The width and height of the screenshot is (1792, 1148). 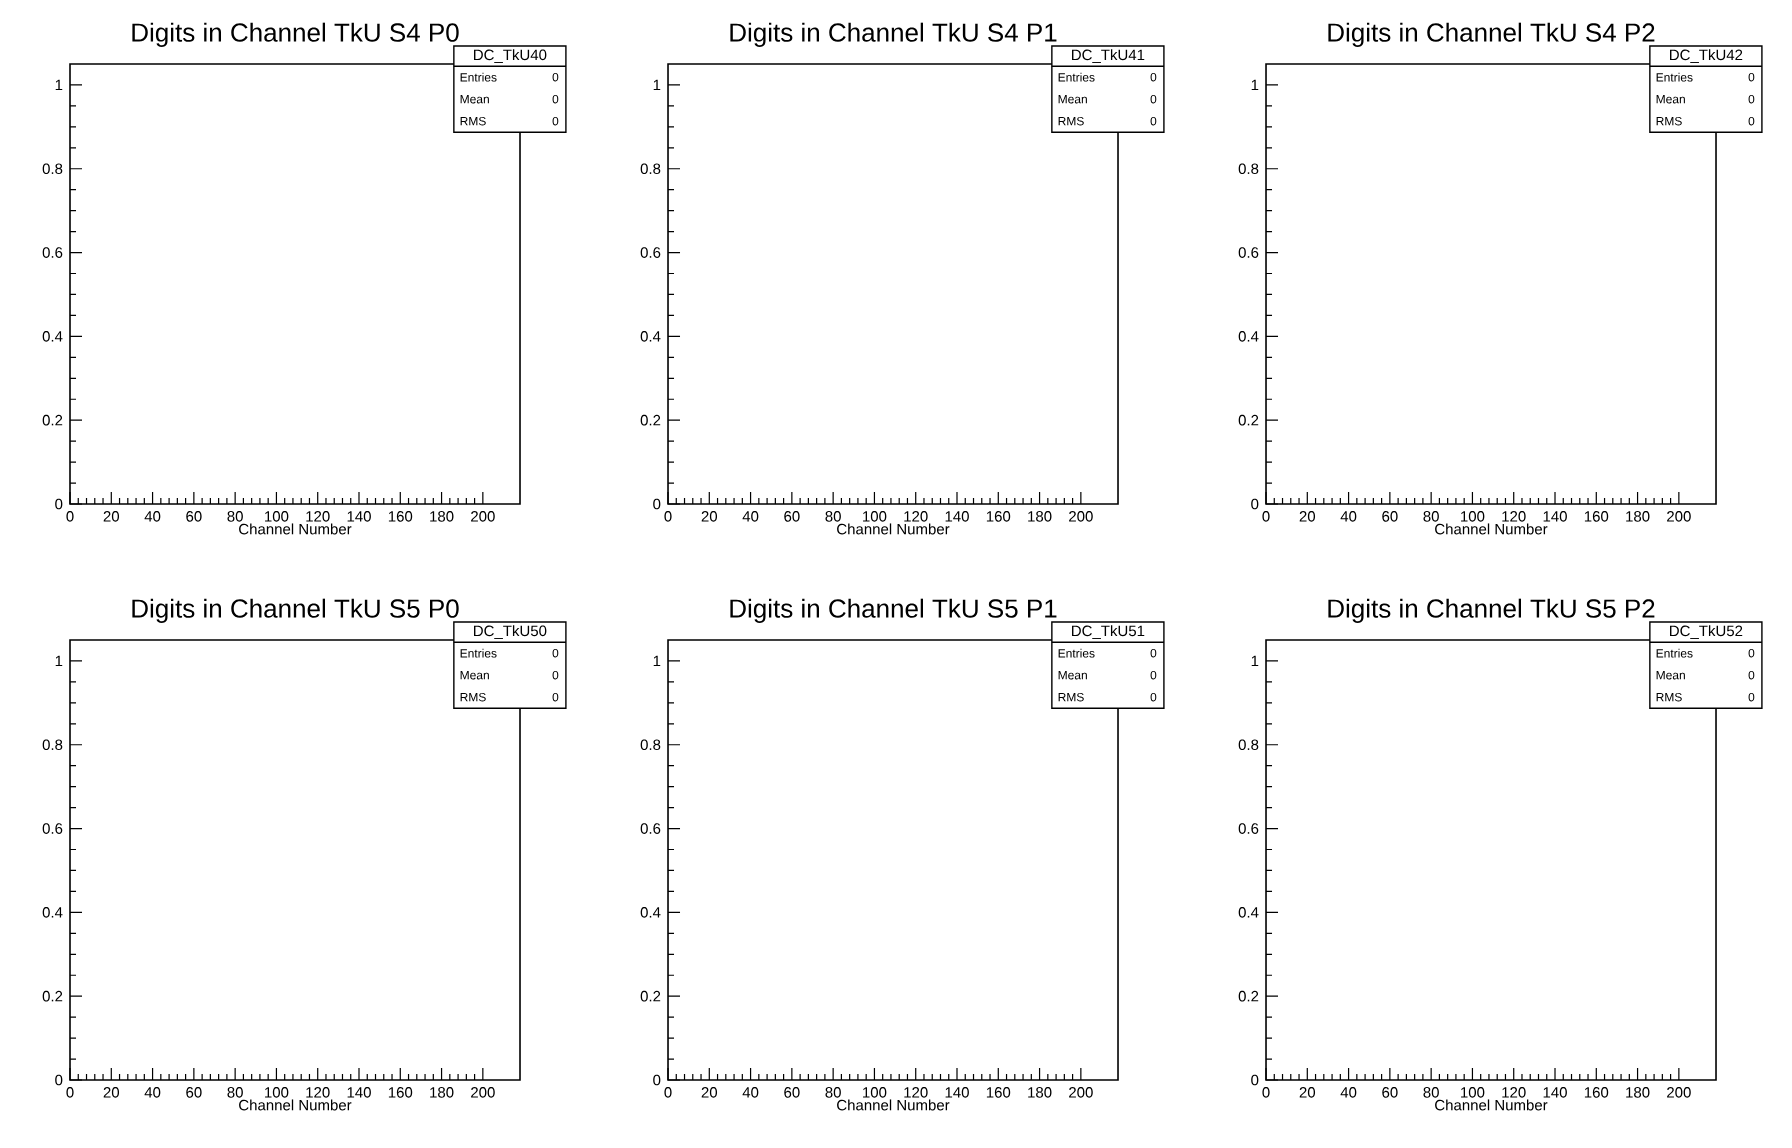 I want to click on chart-title: Digits in Channel TkU S4 P1, so click(x=893, y=34).